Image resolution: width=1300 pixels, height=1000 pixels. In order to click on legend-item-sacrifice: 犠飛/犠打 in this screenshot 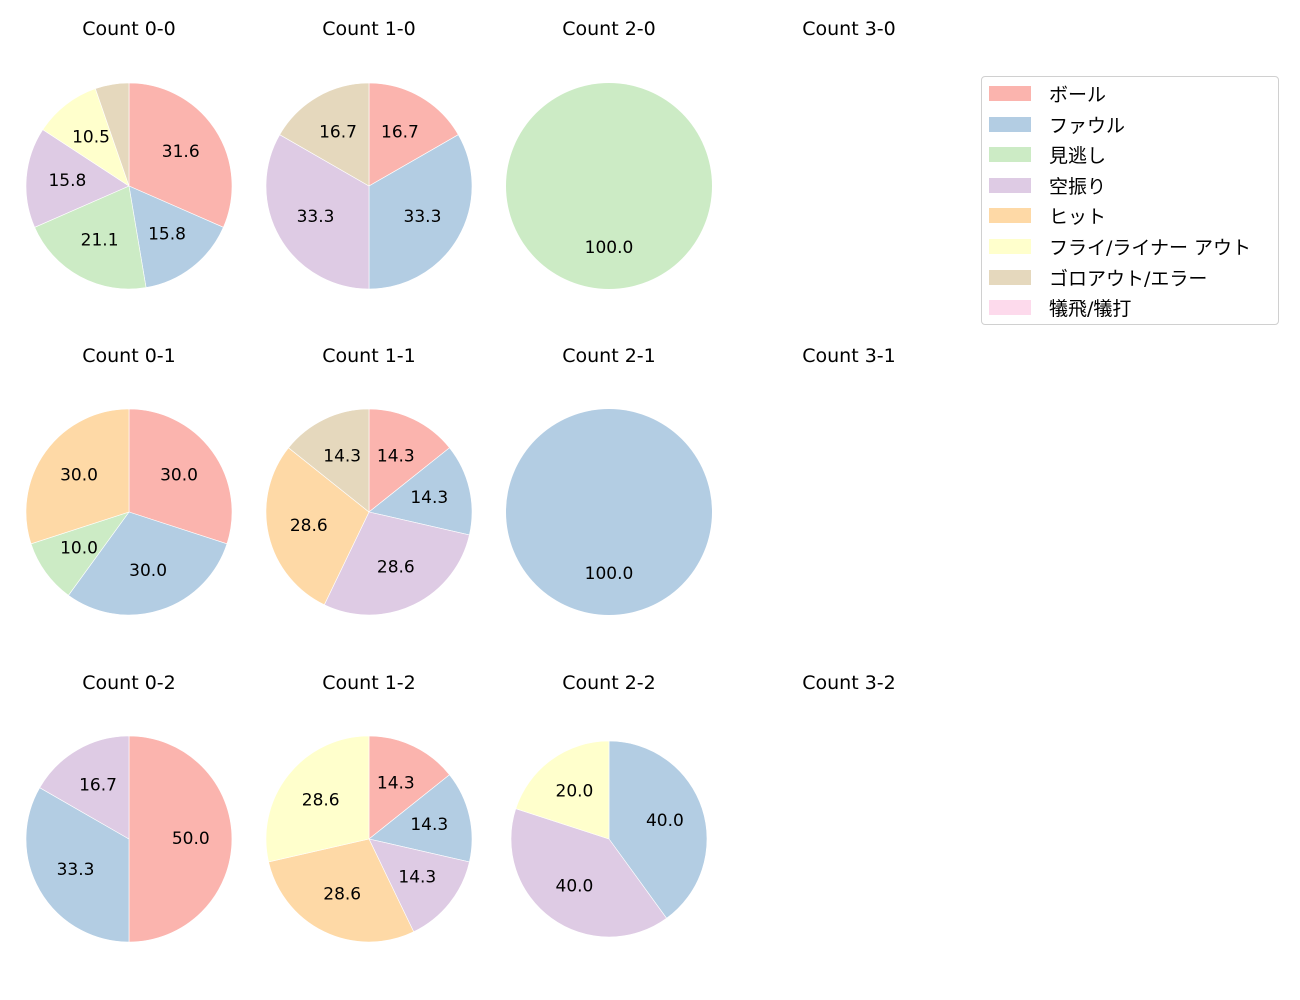, I will do `click(1060, 308)`.